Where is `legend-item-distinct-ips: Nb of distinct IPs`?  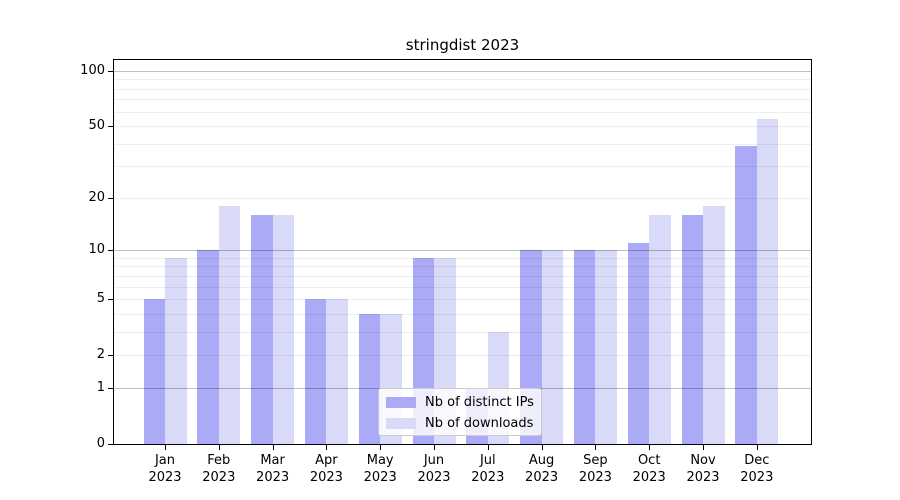 legend-item-distinct-ips: Nb of distinct IPs is located at coordinates (460, 402).